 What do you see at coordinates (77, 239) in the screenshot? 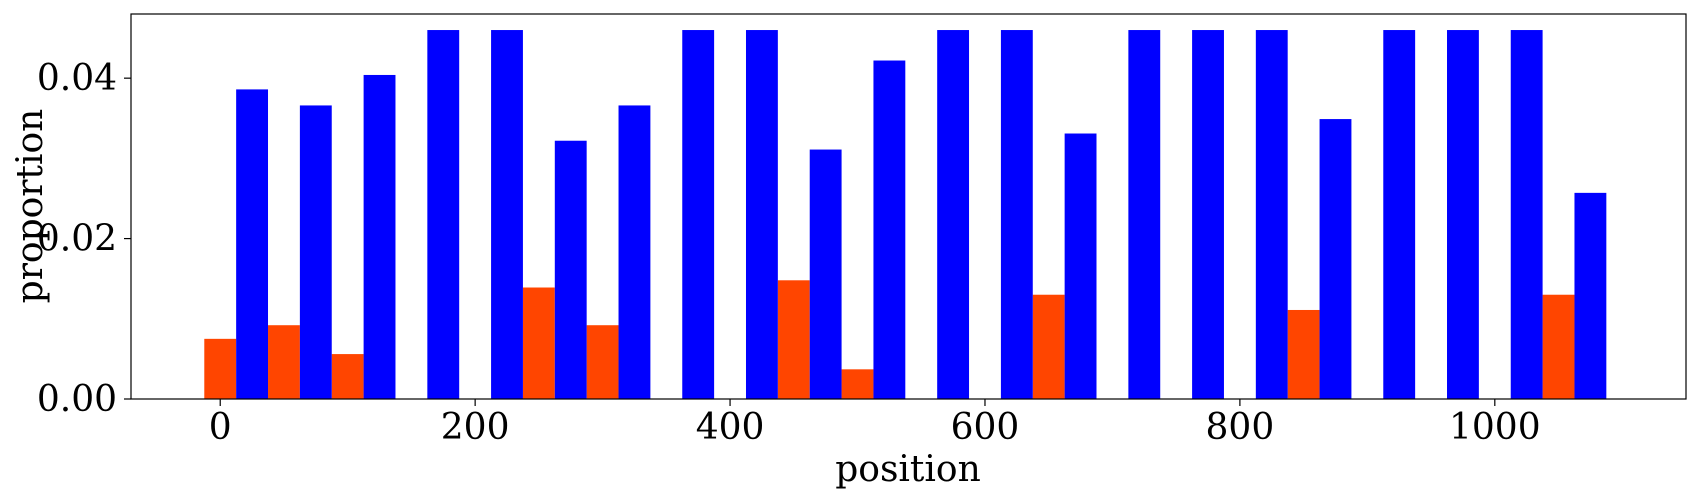
I see `y-tick-label: 0.02` at bounding box center [77, 239].